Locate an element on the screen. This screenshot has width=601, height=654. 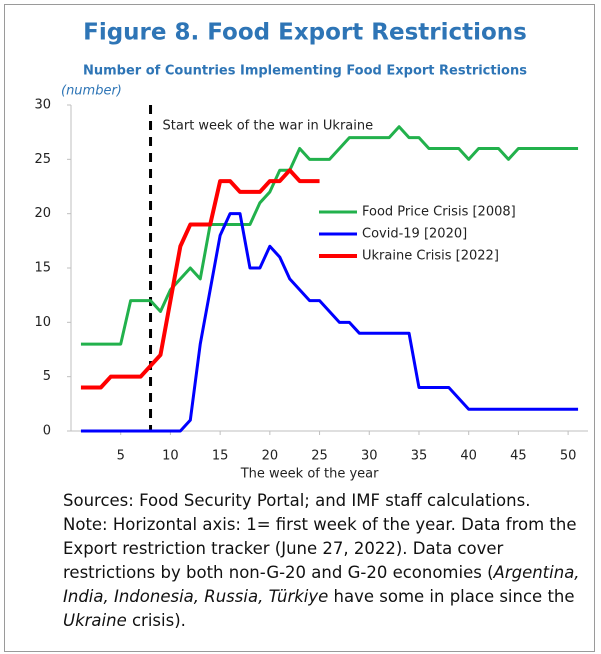
x-tick-label: 20 is located at coordinates (270, 456).